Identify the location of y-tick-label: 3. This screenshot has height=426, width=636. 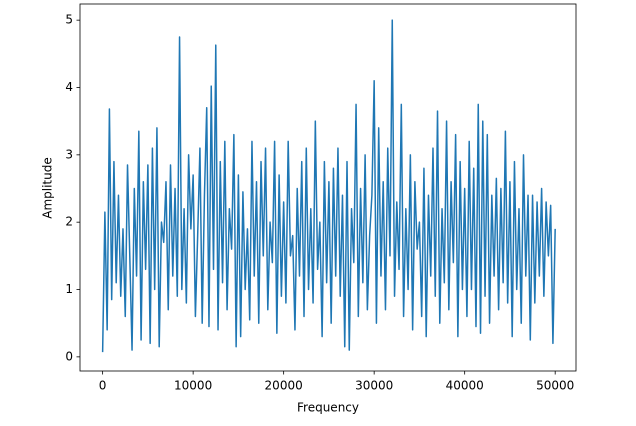
(69, 154).